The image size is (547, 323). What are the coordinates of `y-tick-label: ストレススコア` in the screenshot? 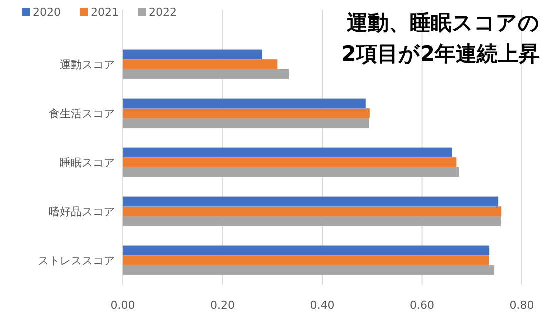 It's located at (76, 261).